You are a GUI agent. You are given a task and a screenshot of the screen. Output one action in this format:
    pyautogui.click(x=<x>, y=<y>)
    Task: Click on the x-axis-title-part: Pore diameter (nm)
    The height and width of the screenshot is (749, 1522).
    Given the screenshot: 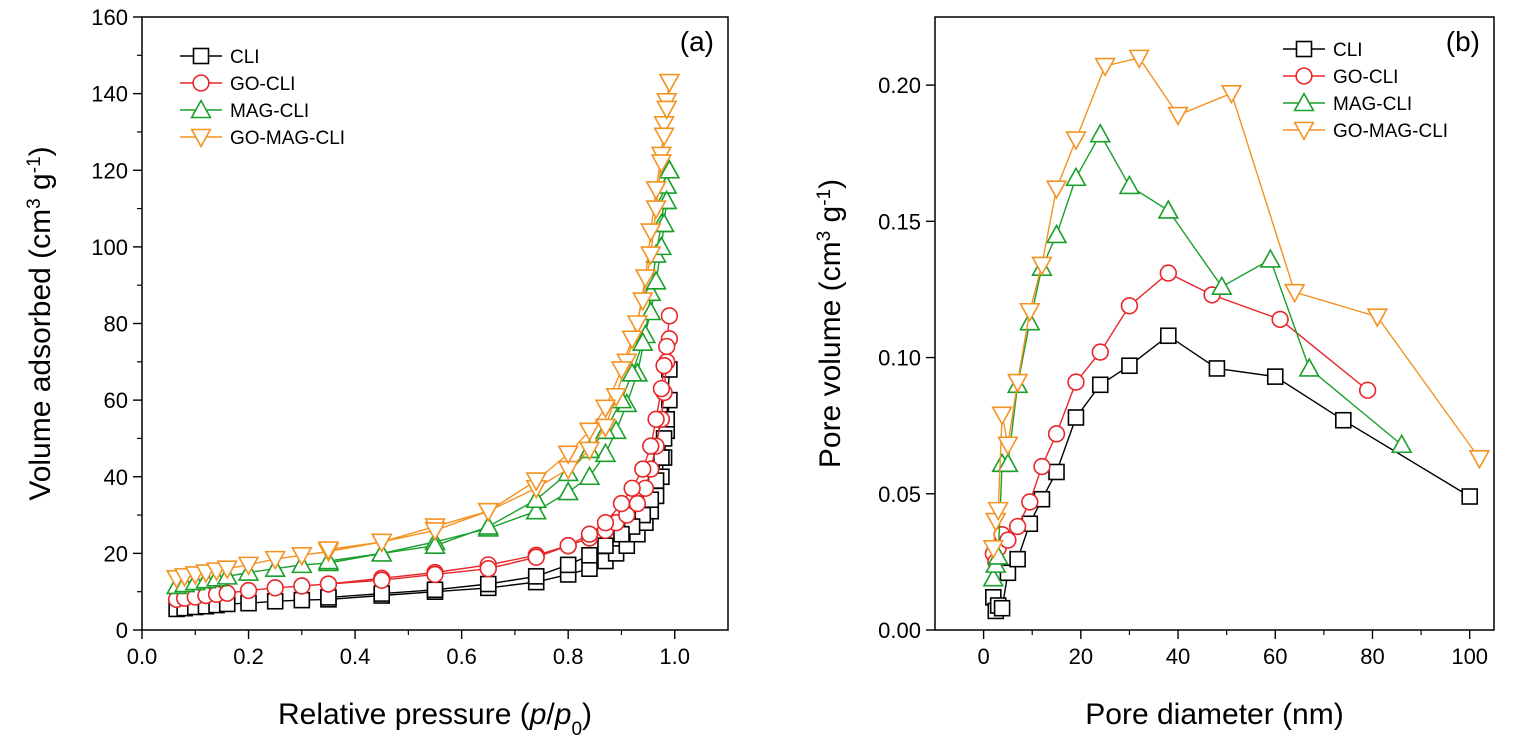 What is the action you would take?
    pyautogui.click(x=1214, y=714)
    